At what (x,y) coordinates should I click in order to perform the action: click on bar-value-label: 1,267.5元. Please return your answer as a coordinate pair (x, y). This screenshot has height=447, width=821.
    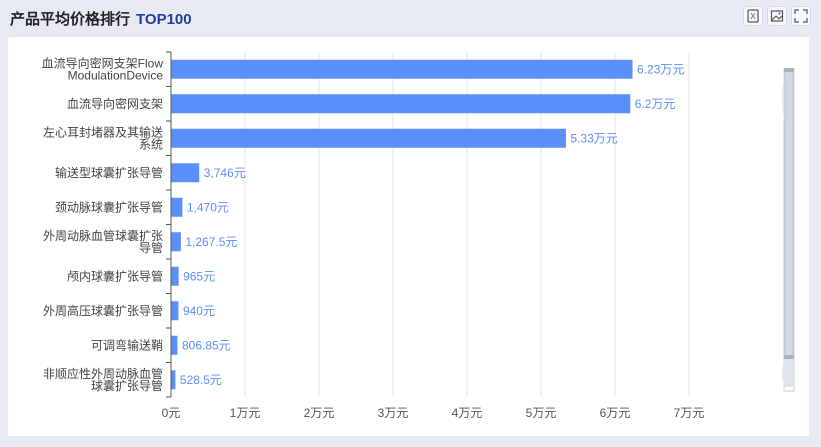
    Looking at the image, I should click on (211, 242).